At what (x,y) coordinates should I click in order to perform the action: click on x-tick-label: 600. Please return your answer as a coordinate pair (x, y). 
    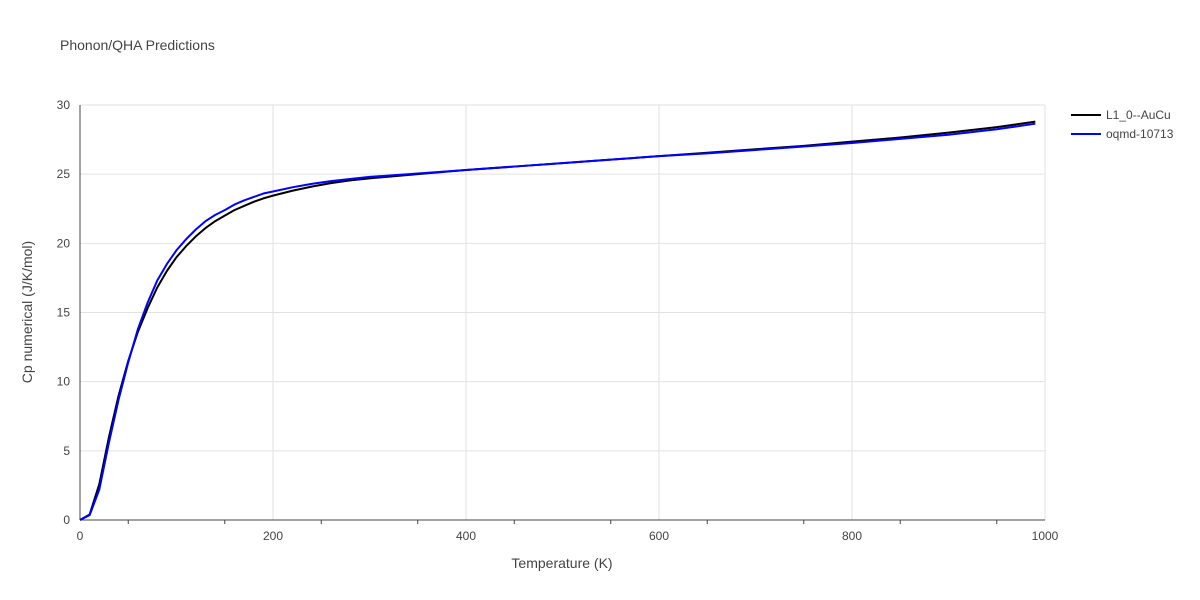
    Looking at the image, I should click on (659, 536).